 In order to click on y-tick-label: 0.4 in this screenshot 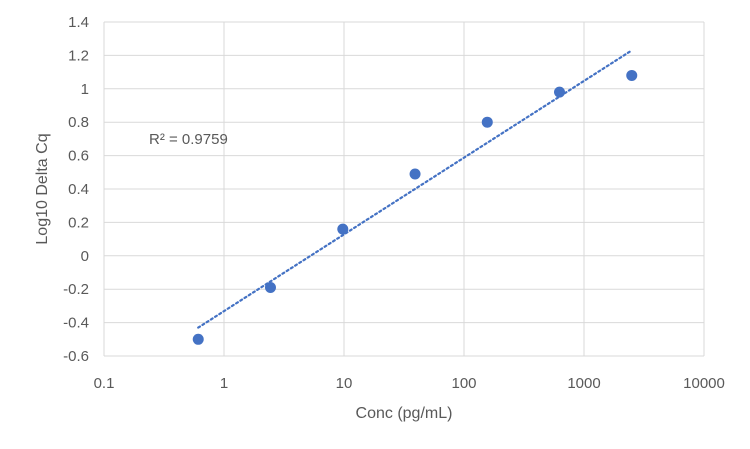, I will do `click(78, 189)`.